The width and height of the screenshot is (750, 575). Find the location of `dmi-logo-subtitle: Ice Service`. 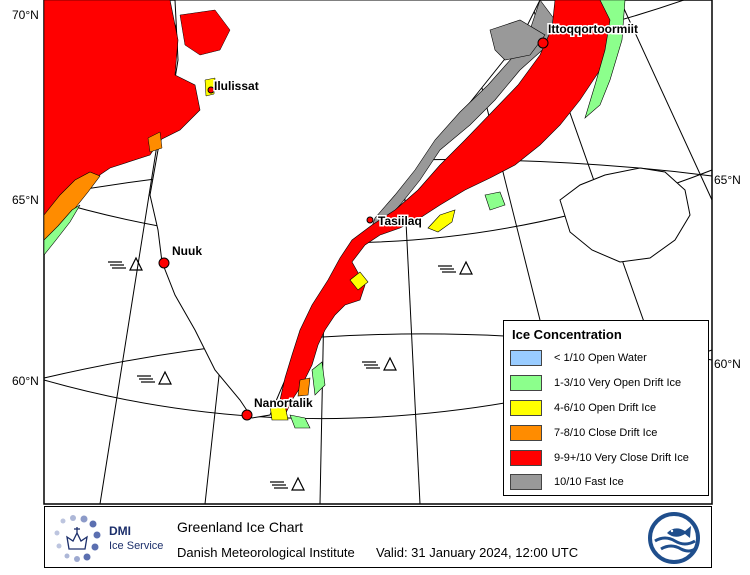

dmi-logo-subtitle: Ice Service is located at coordinates (136, 546).